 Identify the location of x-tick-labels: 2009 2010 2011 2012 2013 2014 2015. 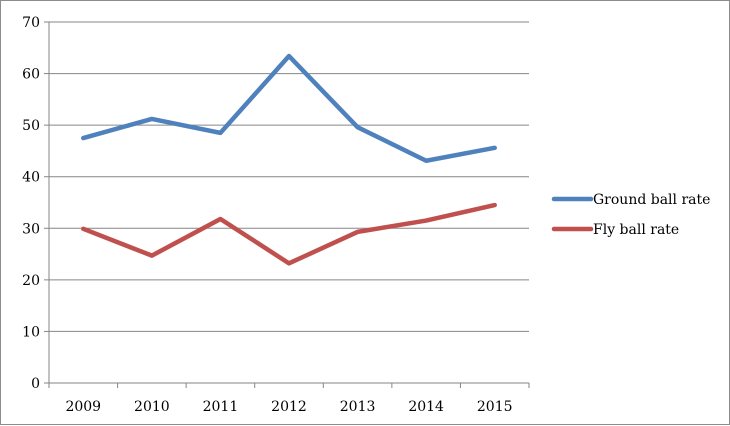
(288, 407).